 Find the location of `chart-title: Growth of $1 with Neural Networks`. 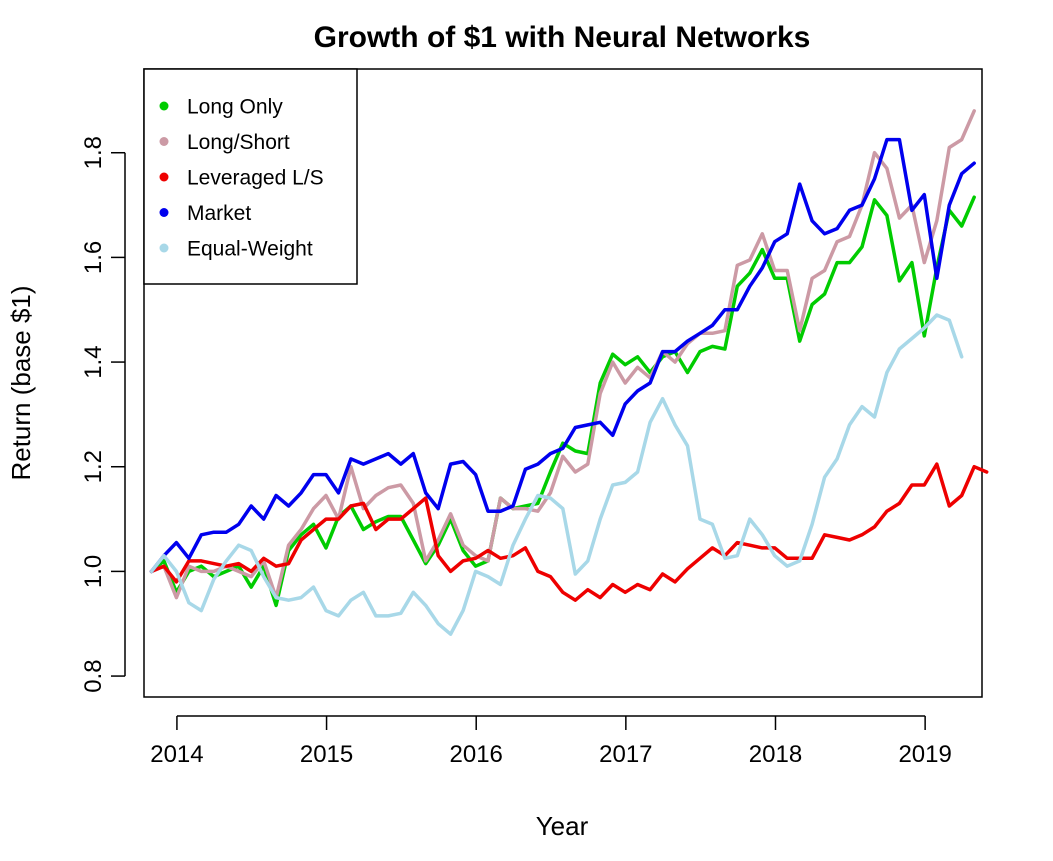

chart-title: Growth of $1 with Neural Networks is located at coordinates (562, 37).